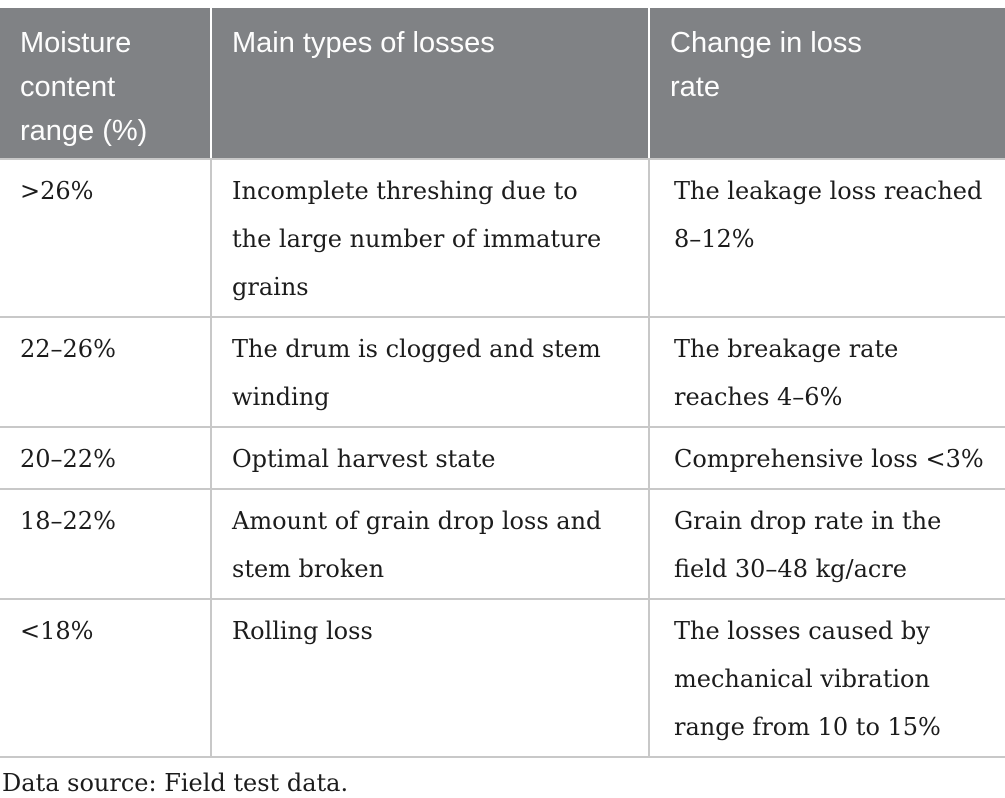  What do you see at coordinates (105, 83) in the screenshot?
I see `col-header-moisture-range: Moisture content range (%)` at bounding box center [105, 83].